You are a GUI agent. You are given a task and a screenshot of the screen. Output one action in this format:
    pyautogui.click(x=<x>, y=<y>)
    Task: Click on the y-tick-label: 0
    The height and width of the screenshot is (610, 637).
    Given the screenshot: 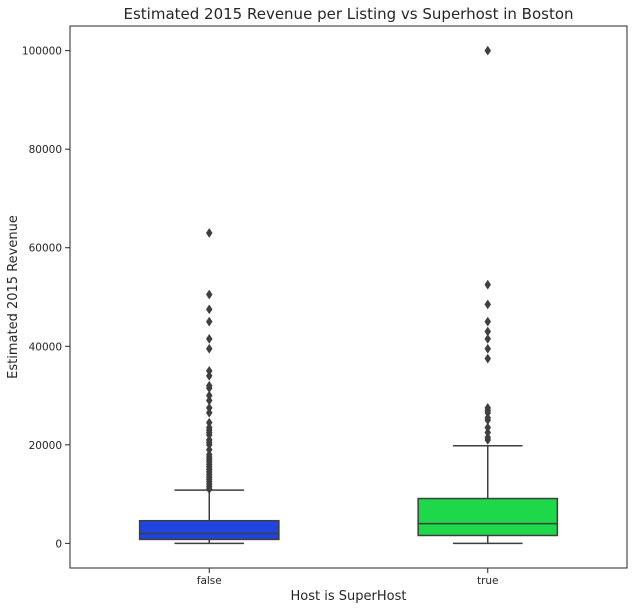 What is the action you would take?
    pyautogui.click(x=58, y=544)
    